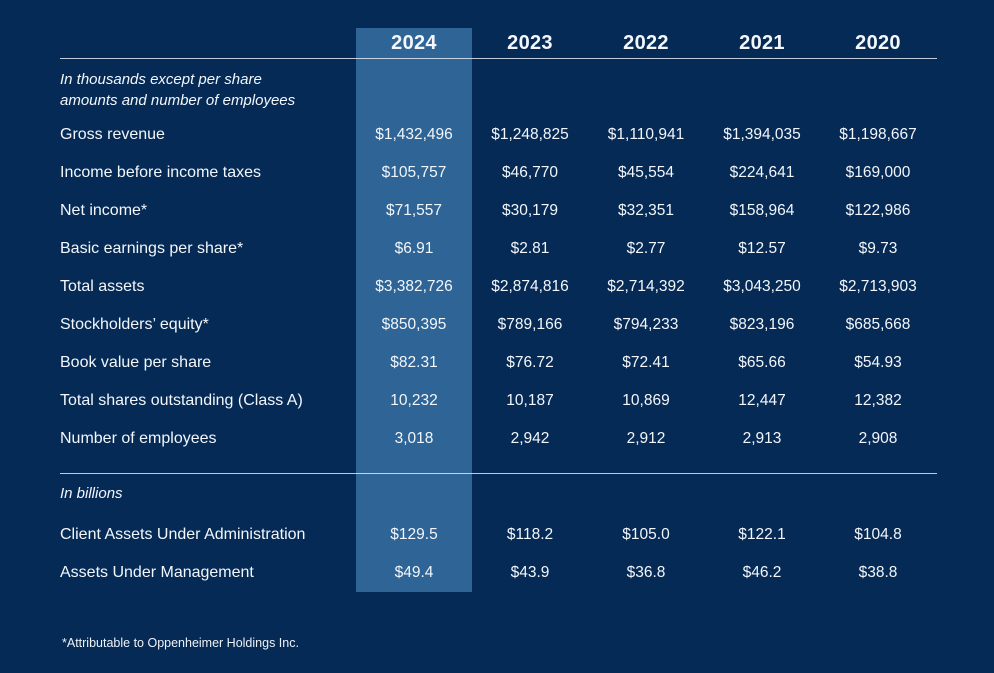 Image resolution: width=994 pixels, height=673 pixels. What do you see at coordinates (878, 286) in the screenshot?
I see `cell-value: $2,713,903` at bounding box center [878, 286].